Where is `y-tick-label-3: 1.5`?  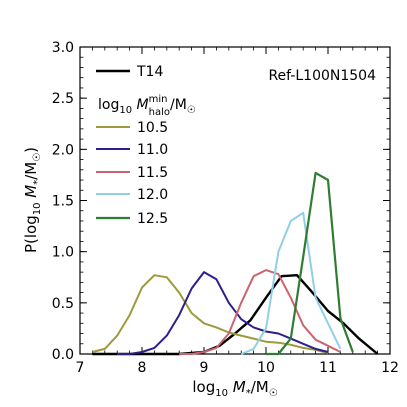
y-tick-label-3: 1.5 is located at coordinates (63, 202).